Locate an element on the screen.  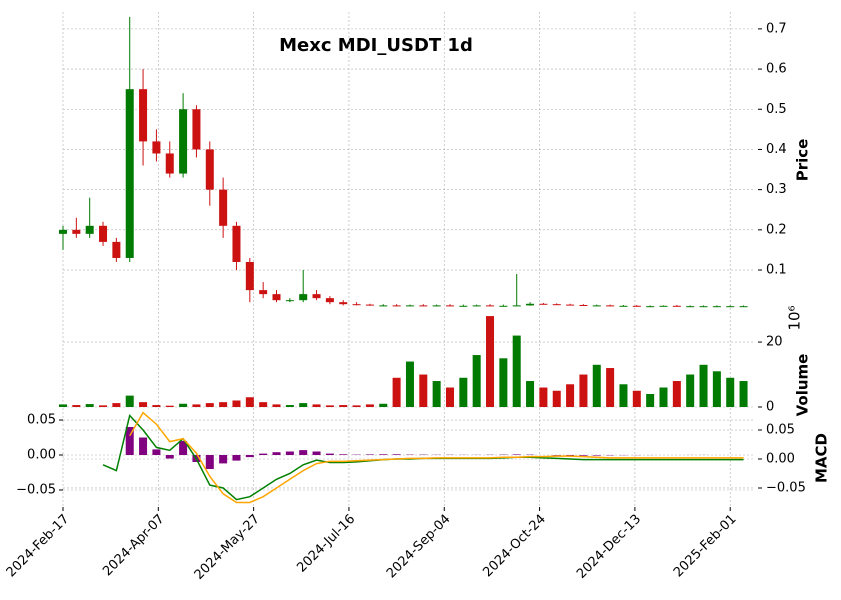
volume-offset: 10⁶ is located at coordinates (795, 317).